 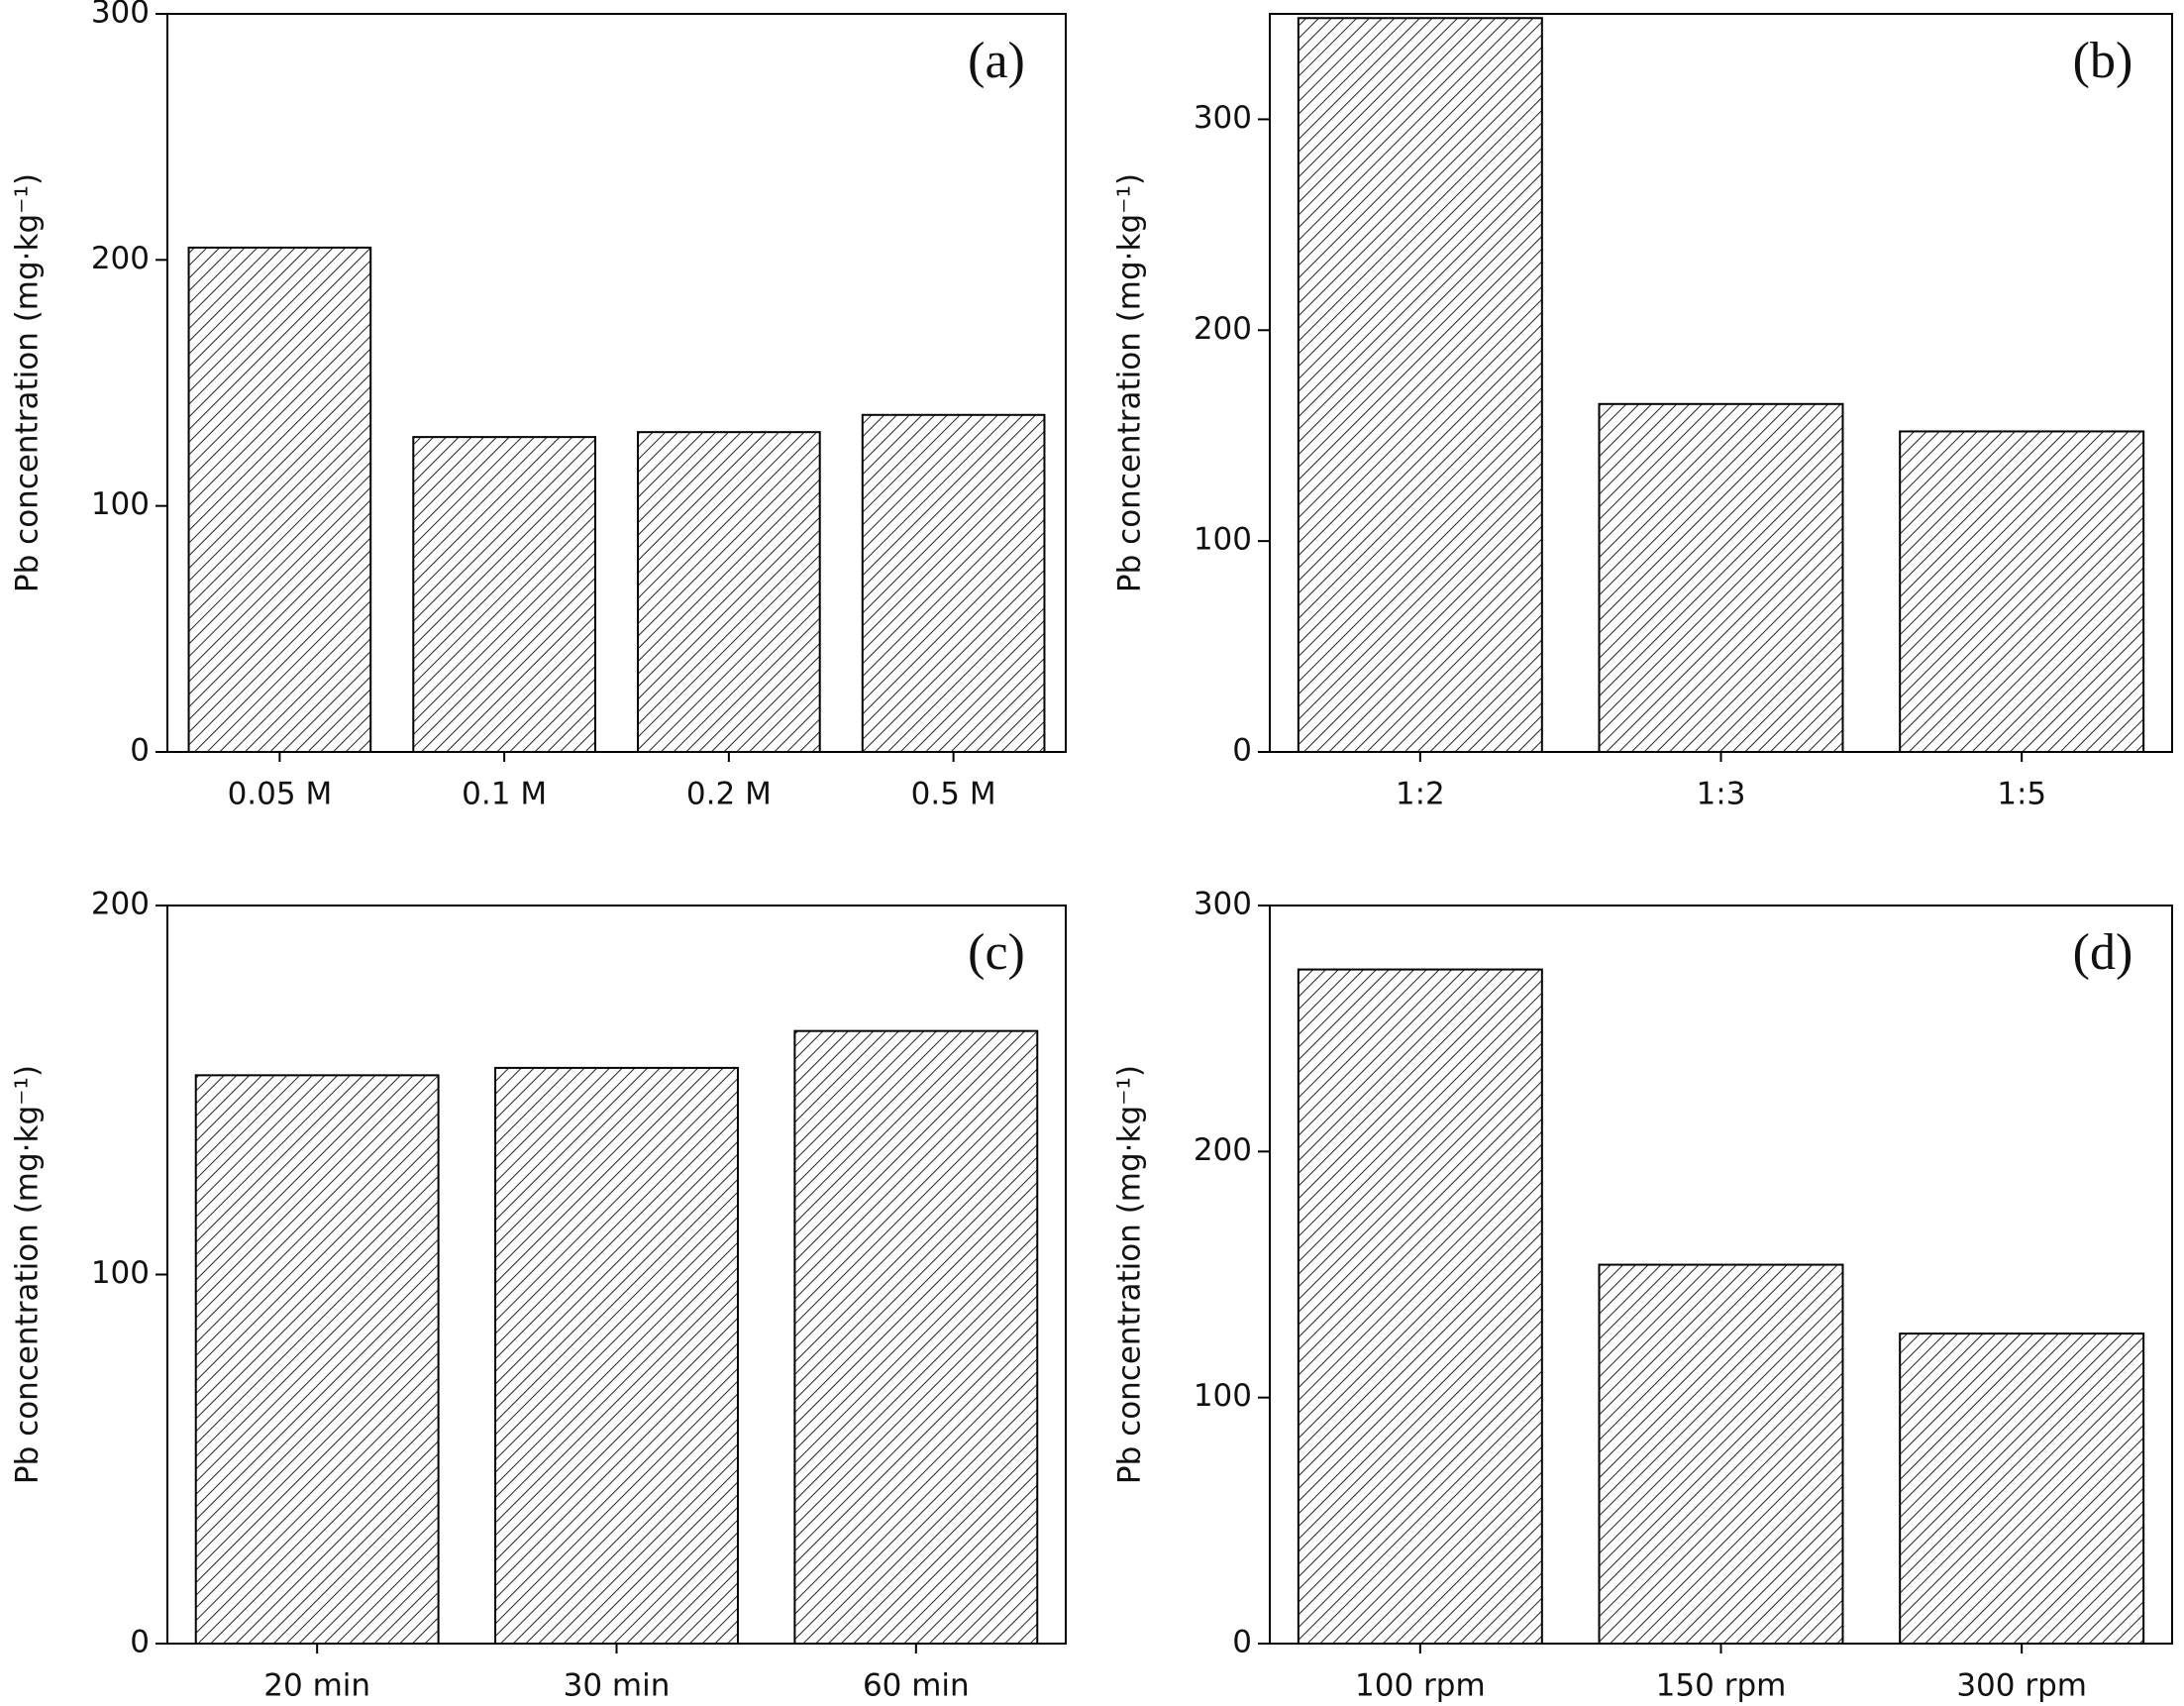 What do you see at coordinates (1721, 794) in the screenshot?
I see `x-tick-label: 1:3` at bounding box center [1721, 794].